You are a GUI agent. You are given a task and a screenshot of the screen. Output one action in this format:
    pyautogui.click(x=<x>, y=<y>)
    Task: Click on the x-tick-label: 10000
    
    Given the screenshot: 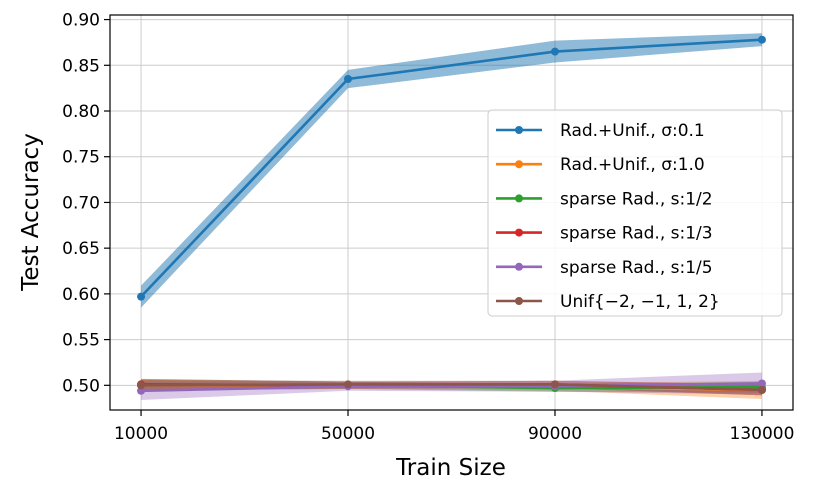 What is the action you would take?
    pyautogui.click(x=141, y=434)
    